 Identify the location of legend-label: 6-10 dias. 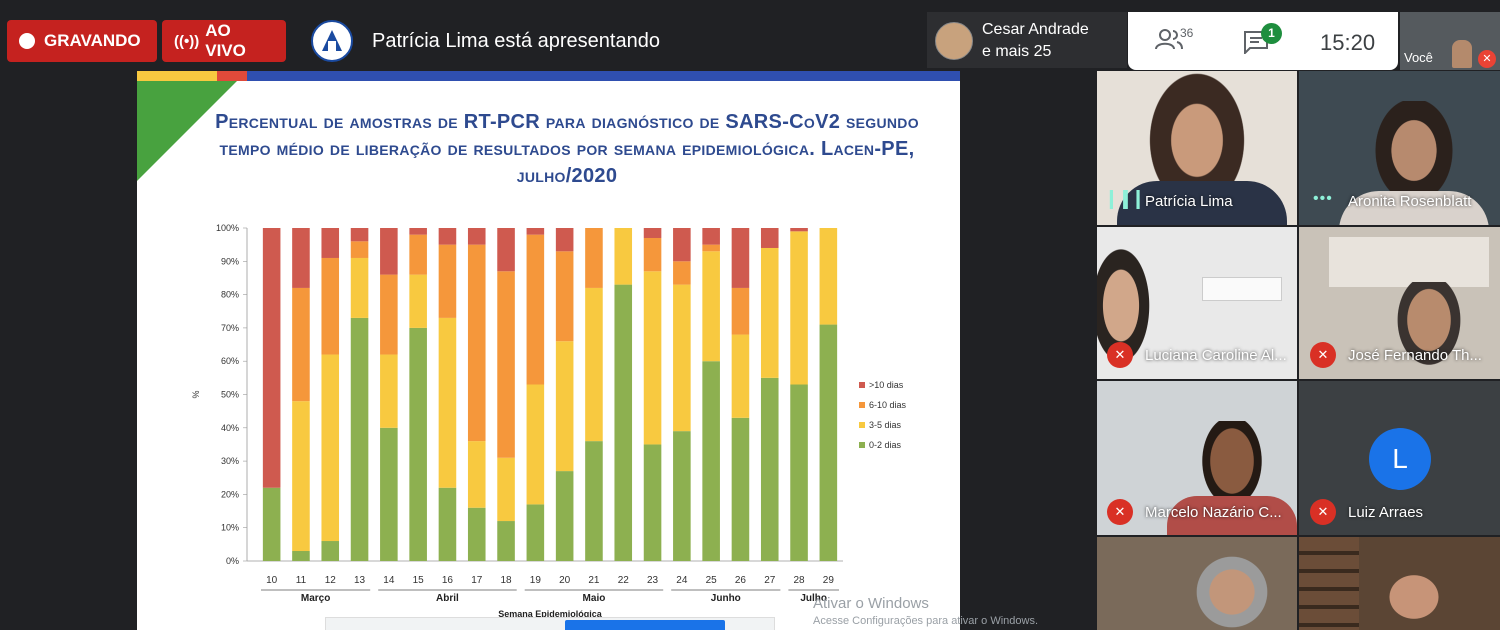
(888, 405).